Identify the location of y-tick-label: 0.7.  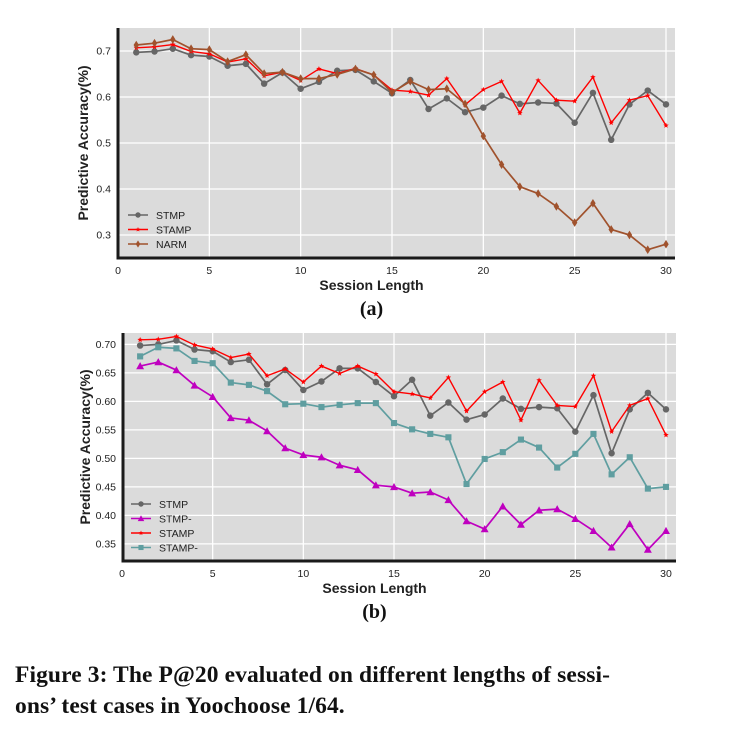
(103, 52).